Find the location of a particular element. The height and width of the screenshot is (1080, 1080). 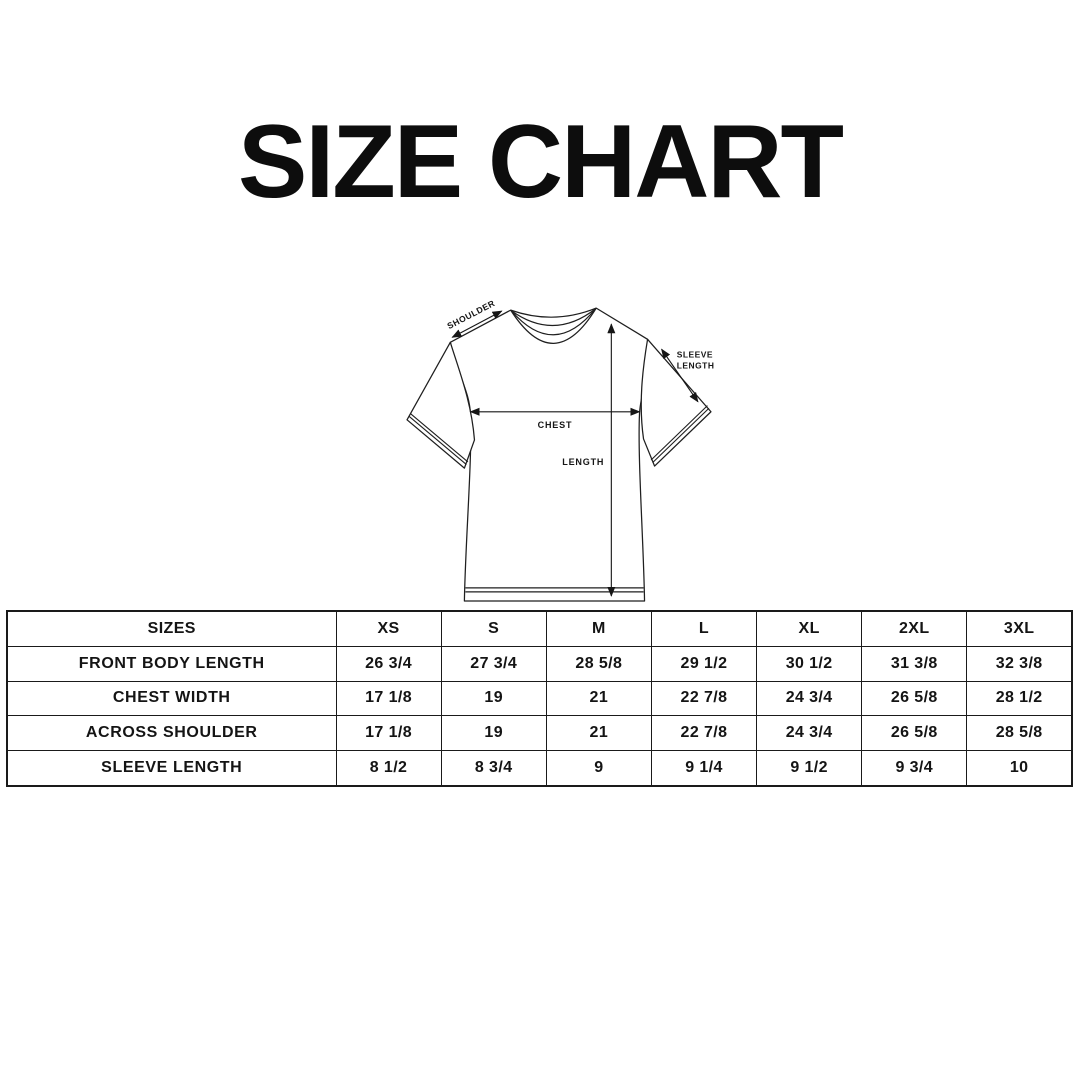

header-cell-m: M is located at coordinates (598, 628).